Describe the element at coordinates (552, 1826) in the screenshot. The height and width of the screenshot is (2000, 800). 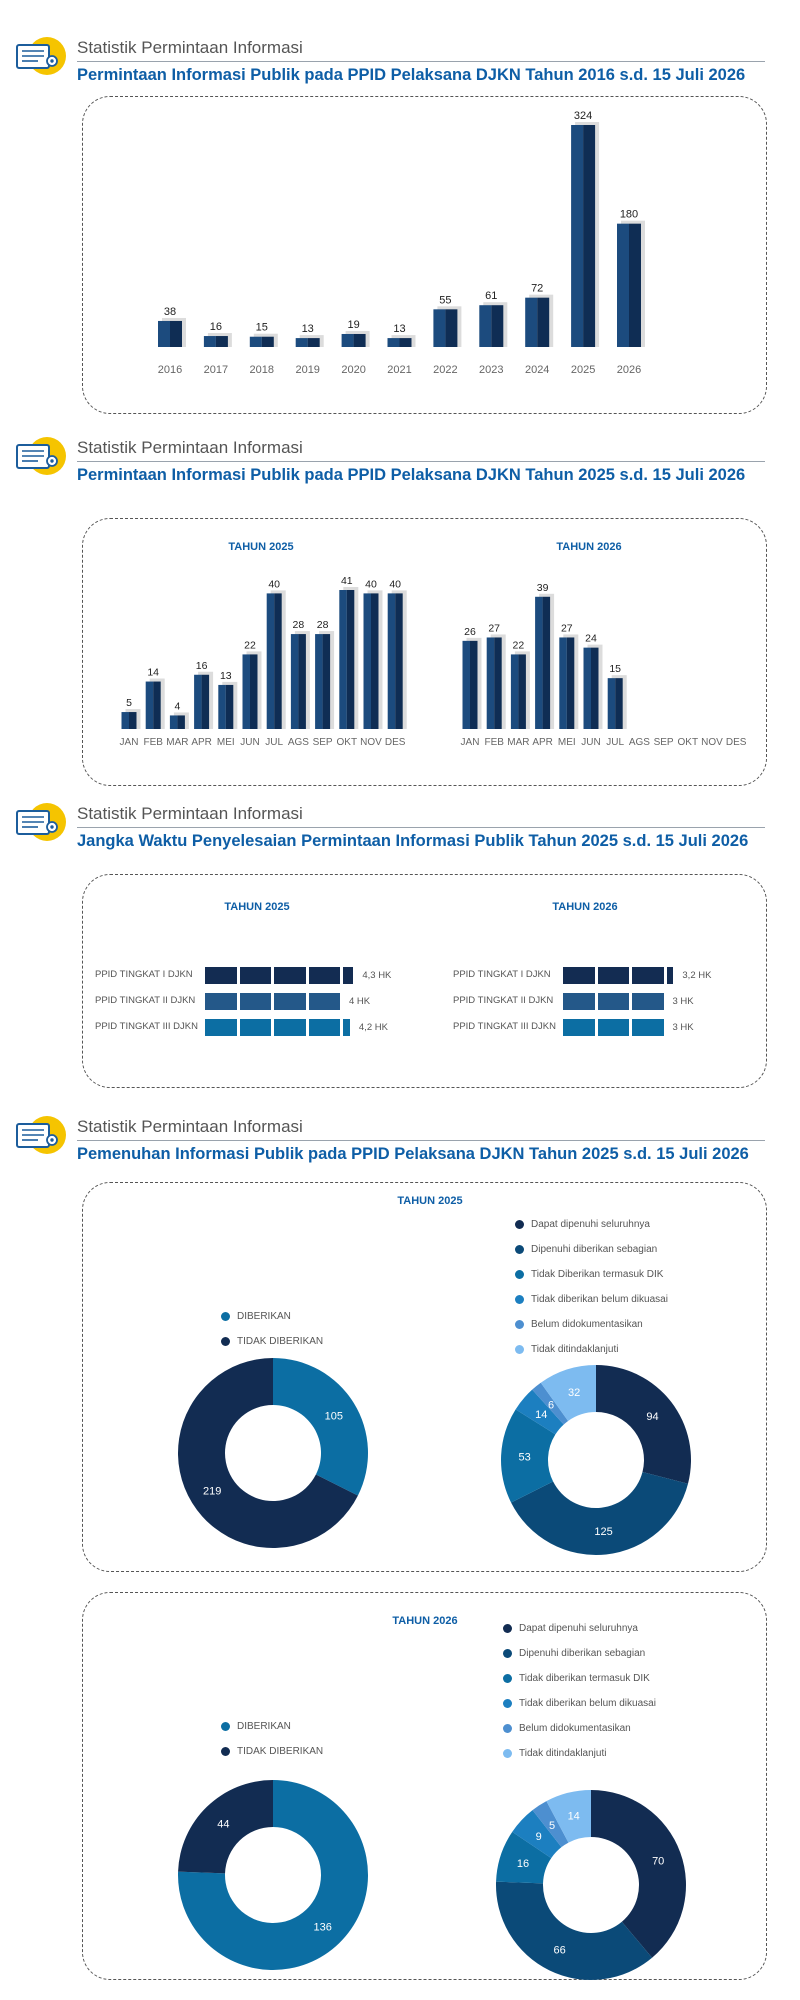
I see `slice-label: 5` at that location.